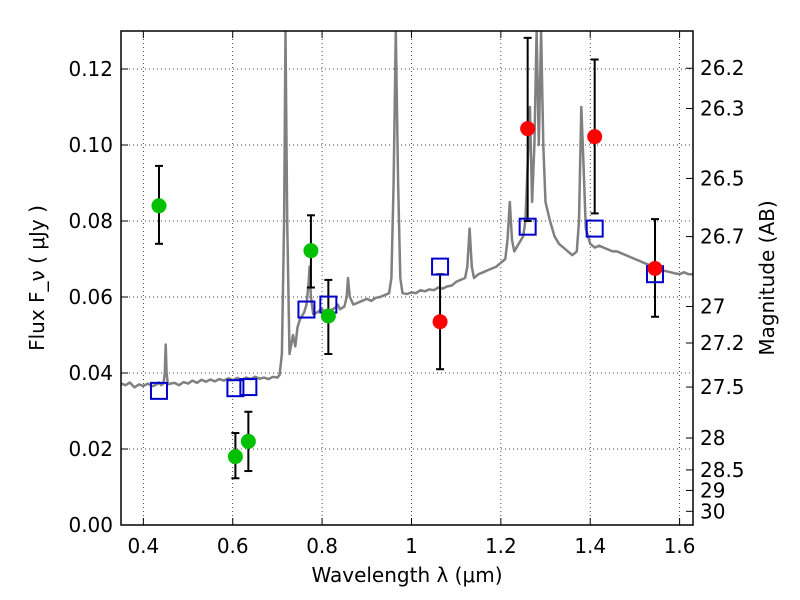 The height and width of the screenshot is (600, 800). I want to click on x-tick-labels: 0.4 0.6 0.8 1 1.2 1.4 1.6, so click(411, 546).